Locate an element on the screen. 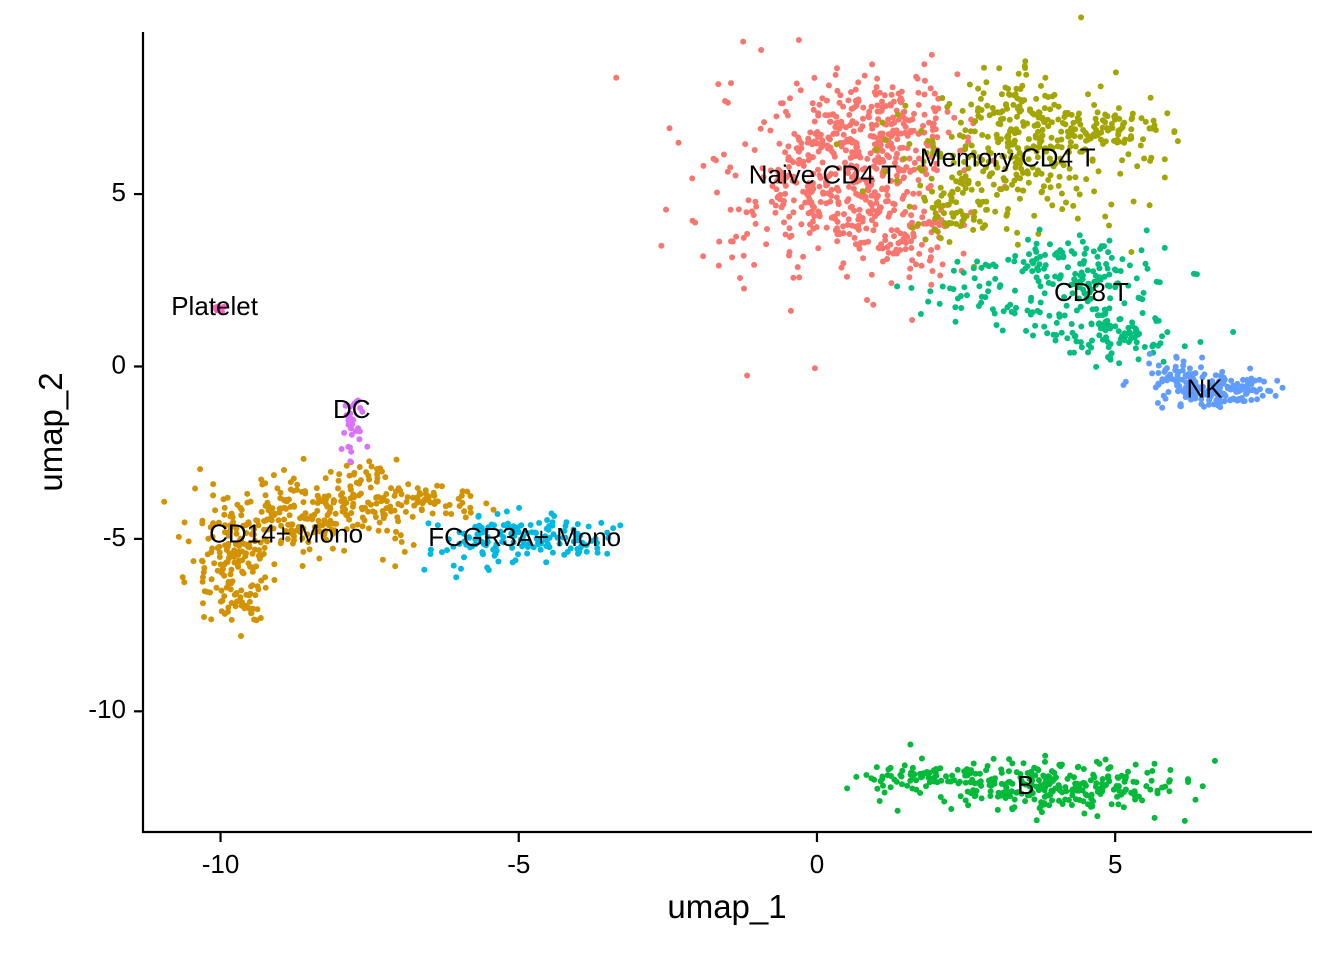 Image resolution: width=1344 pixels, height=960 pixels. cluster-naive-cd4-t is located at coordinates (810, 208).